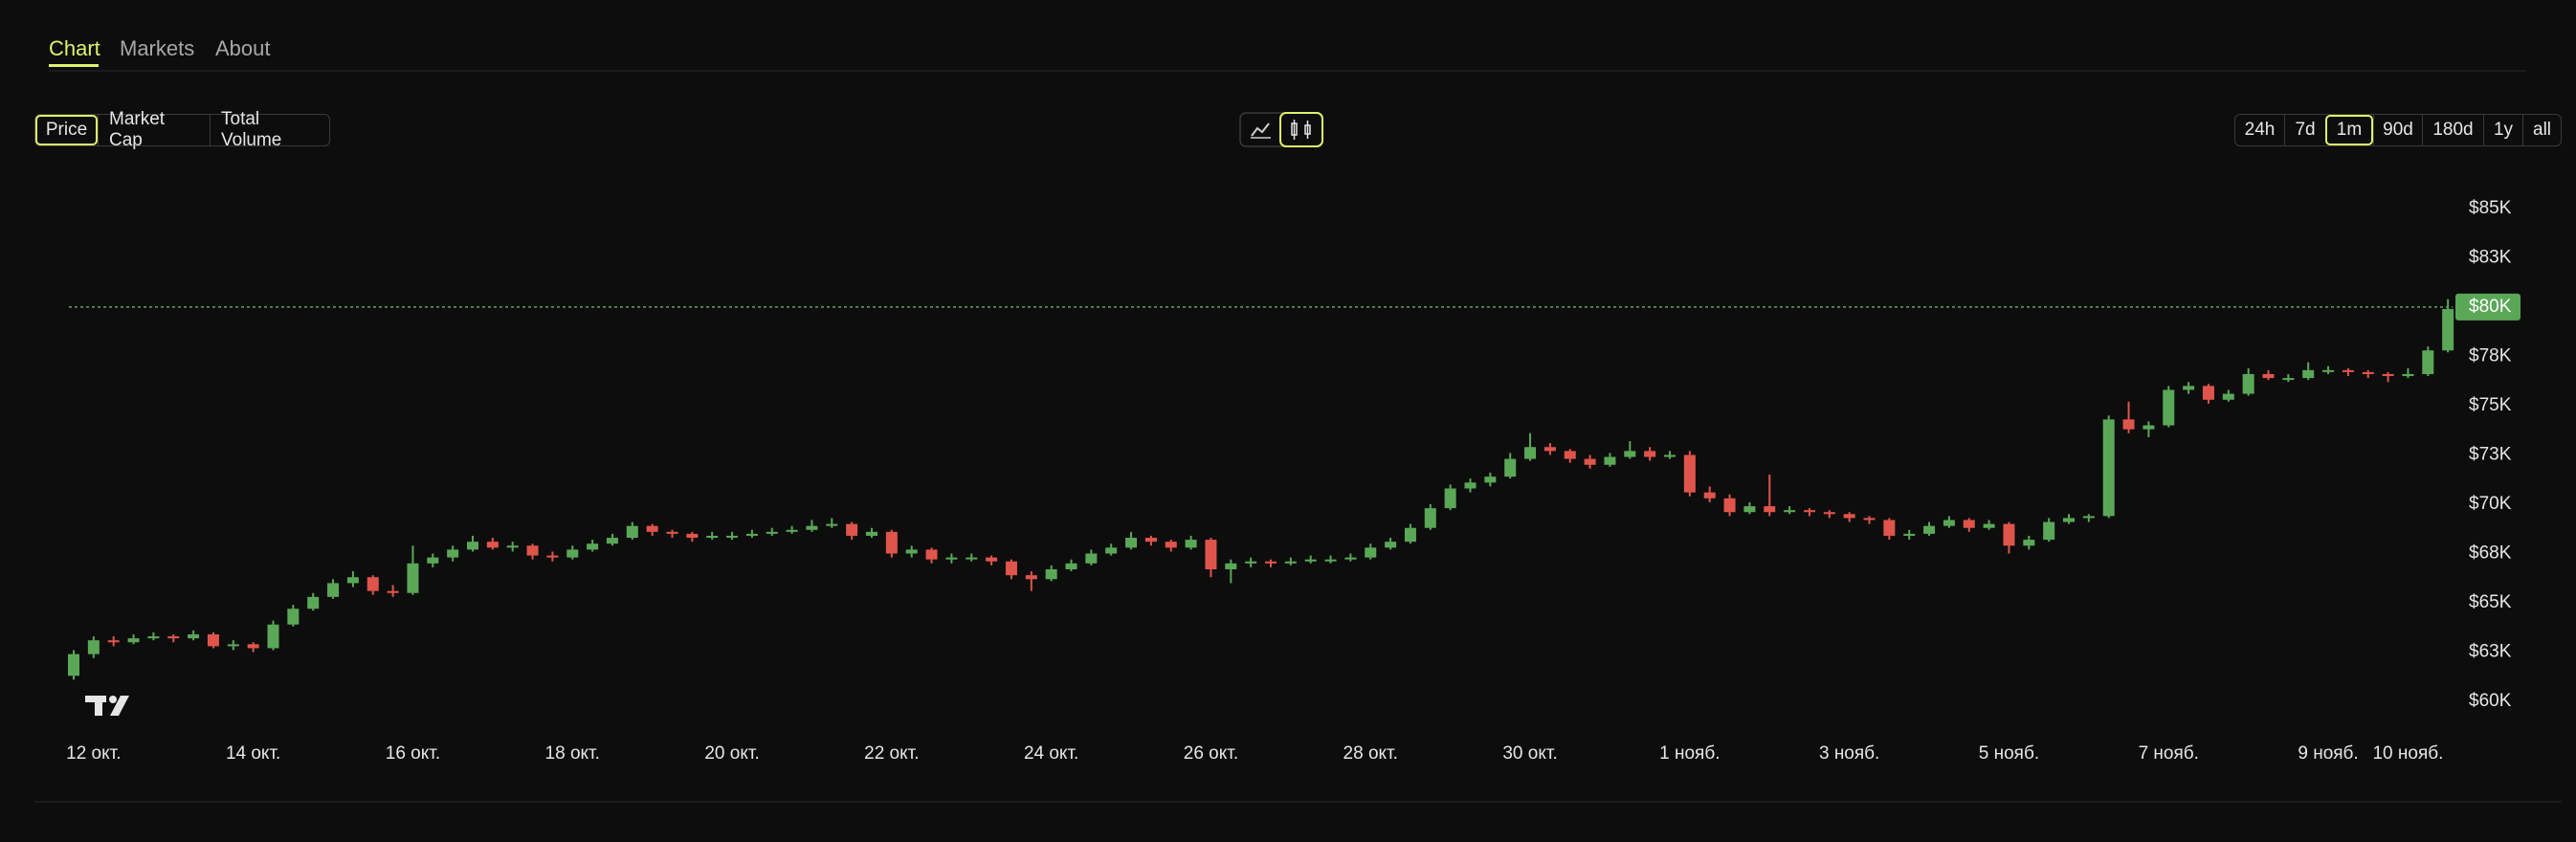  I want to click on chart-type-toggle, so click(1281, 129).